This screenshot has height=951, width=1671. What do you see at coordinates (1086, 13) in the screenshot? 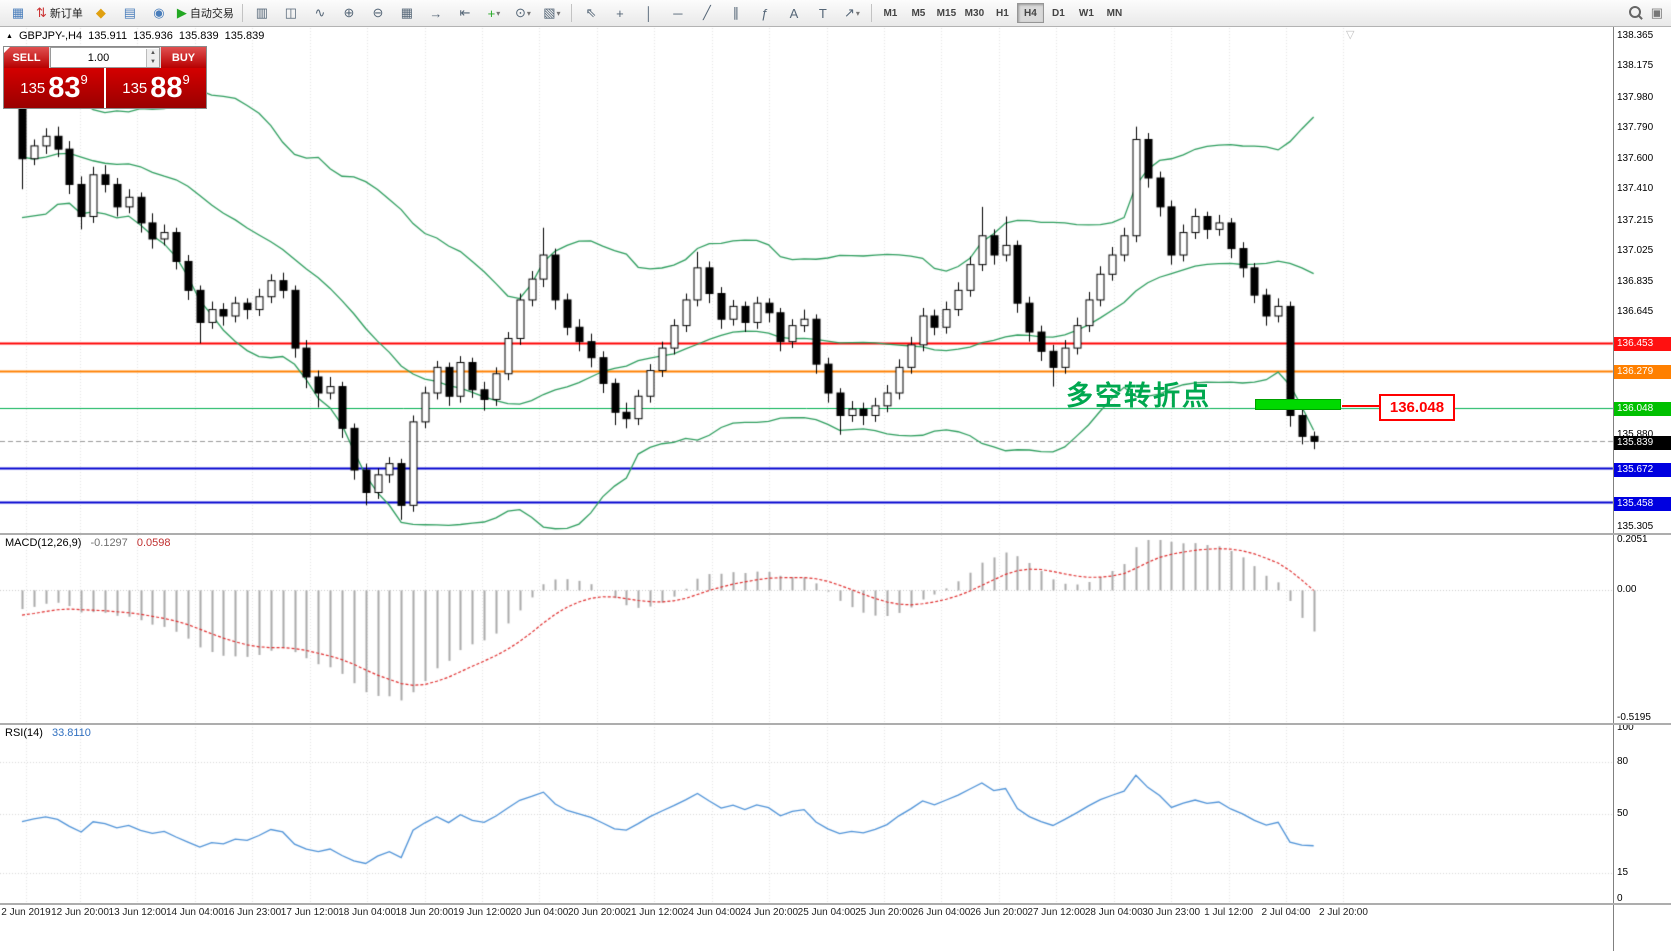
I see `timeframe-w1-button: W1` at bounding box center [1086, 13].